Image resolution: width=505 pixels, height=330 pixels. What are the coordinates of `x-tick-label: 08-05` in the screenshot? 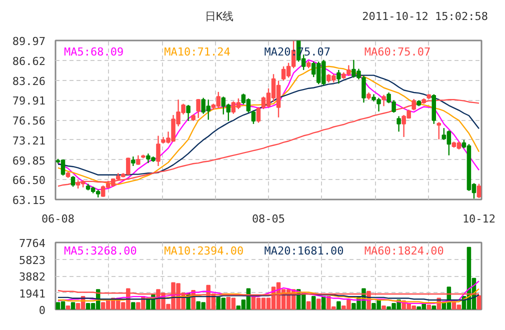 It's located at (269, 219).